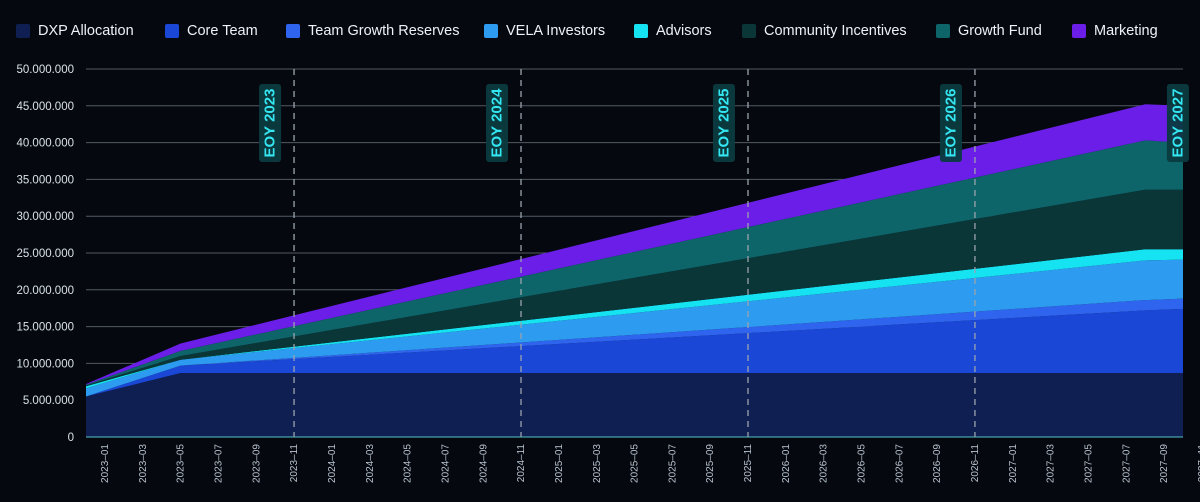 This screenshot has height=502, width=1200. I want to click on legend-label: Marketing, so click(1126, 31).